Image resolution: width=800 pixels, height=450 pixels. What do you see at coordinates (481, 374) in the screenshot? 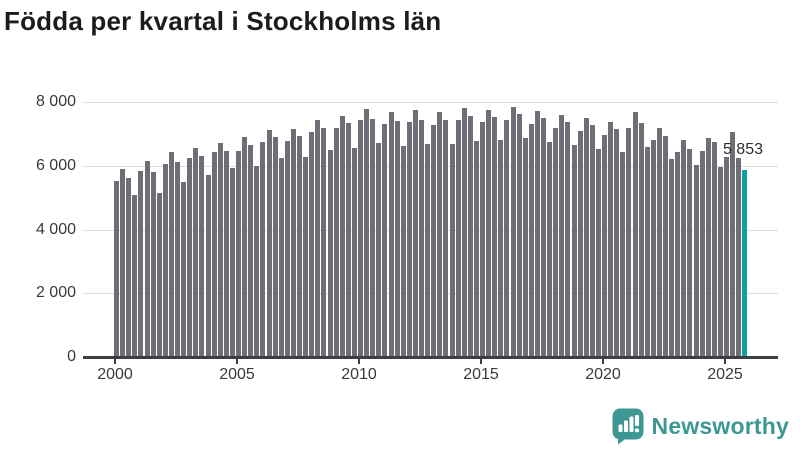
I see `x-axis-label: 2015` at bounding box center [481, 374].